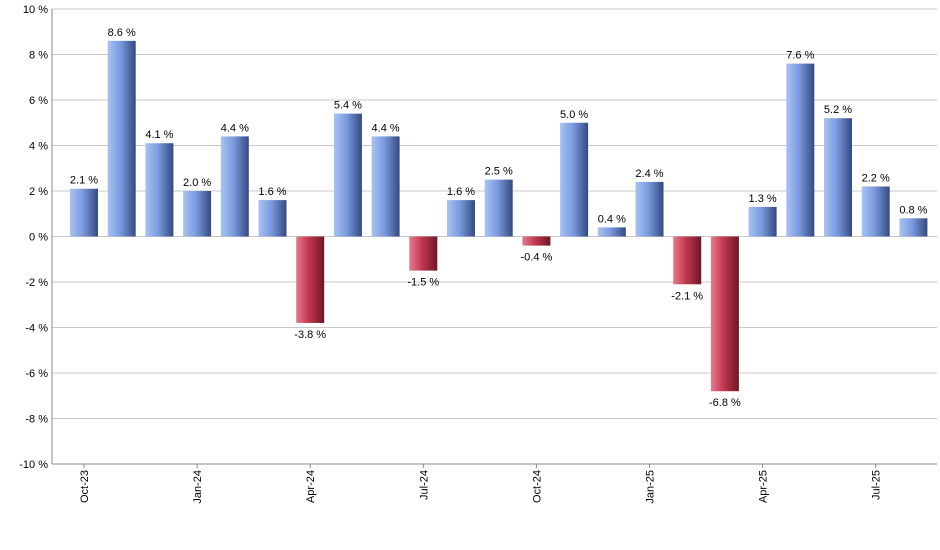  What do you see at coordinates (725, 403) in the screenshot?
I see `data-label: -6.8 %` at bounding box center [725, 403].